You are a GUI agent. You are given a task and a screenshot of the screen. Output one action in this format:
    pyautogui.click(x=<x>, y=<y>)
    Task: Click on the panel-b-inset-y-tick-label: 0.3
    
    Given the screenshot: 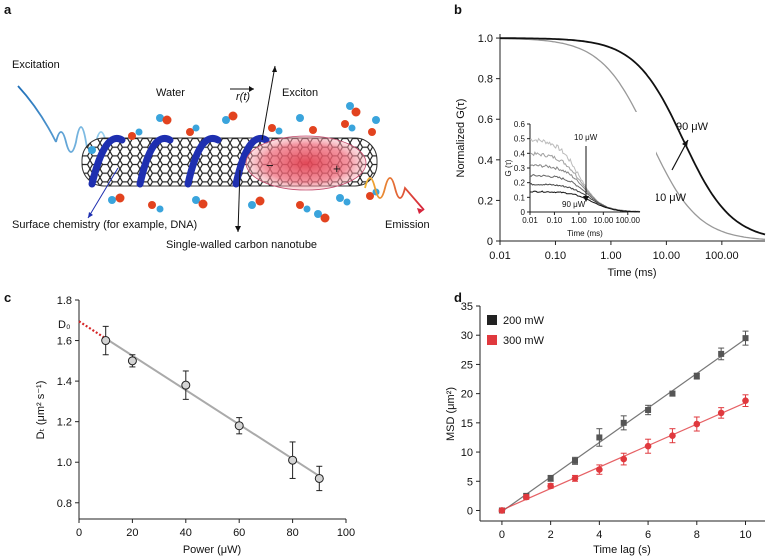 What is the action you would take?
    pyautogui.click(x=520, y=168)
    